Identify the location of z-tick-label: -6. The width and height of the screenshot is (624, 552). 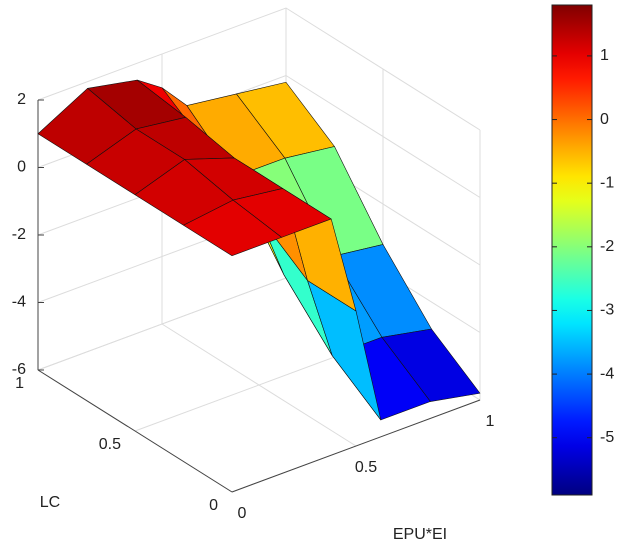
(19, 369).